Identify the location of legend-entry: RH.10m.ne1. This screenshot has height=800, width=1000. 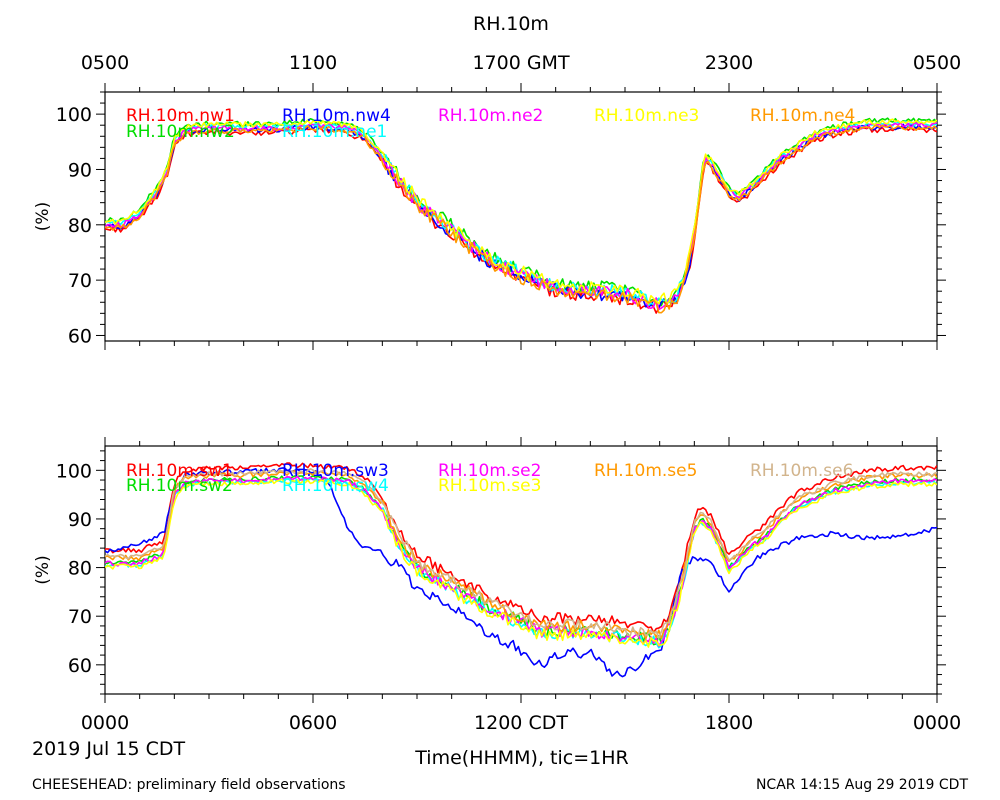
(334, 132).